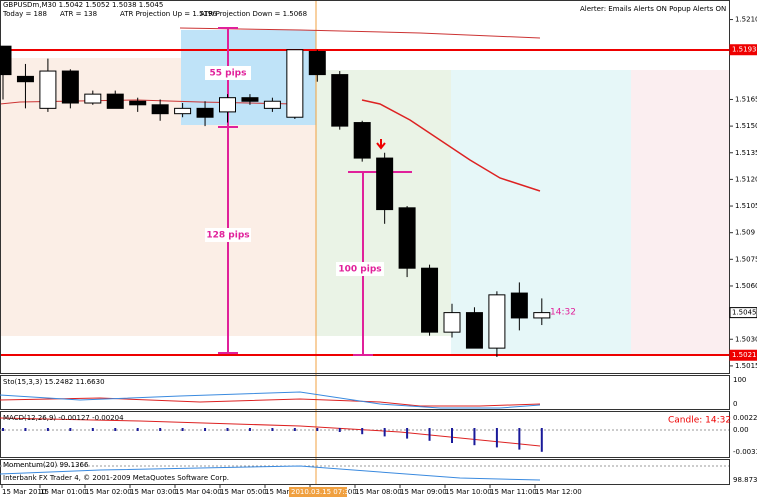  Describe the element at coordinates (253, 14) in the screenshot. I see `stat: ATR Projection Down = 1.5068` at that location.